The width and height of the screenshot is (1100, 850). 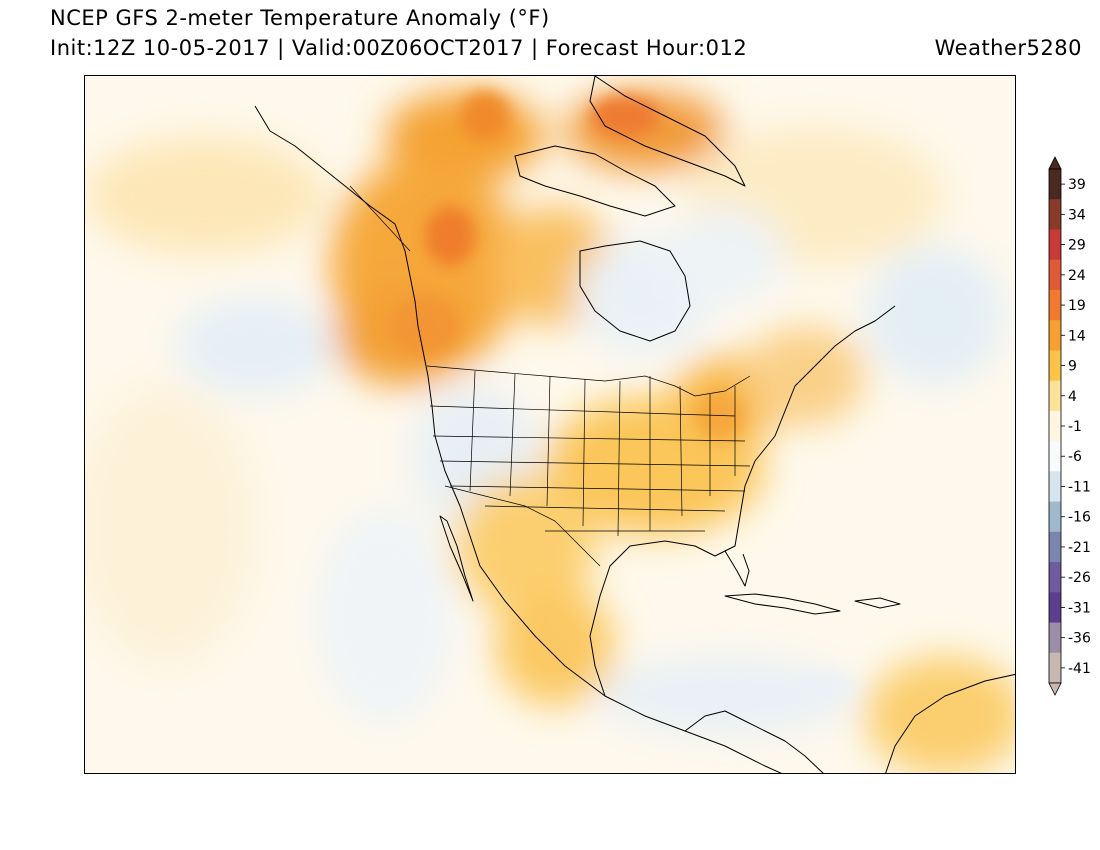 I want to click on colorbar: 39 34 29 24 19 14 9 4 -1 -6 -11 -16 -21 -26 -31 -36 -41, so click(x=1069, y=426).